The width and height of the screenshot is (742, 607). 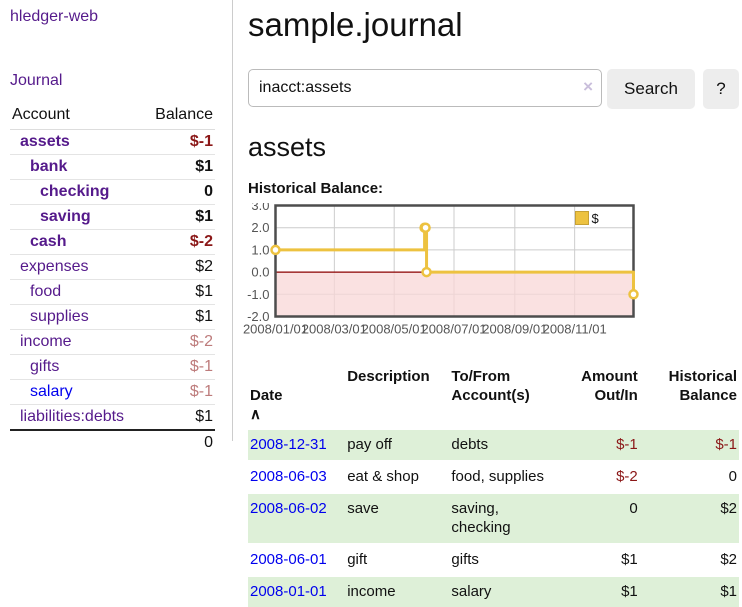 What do you see at coordinates (499, 559) in the screenshot?
I see `transaction-accounts: gifts` at bounding box center [499, 559].